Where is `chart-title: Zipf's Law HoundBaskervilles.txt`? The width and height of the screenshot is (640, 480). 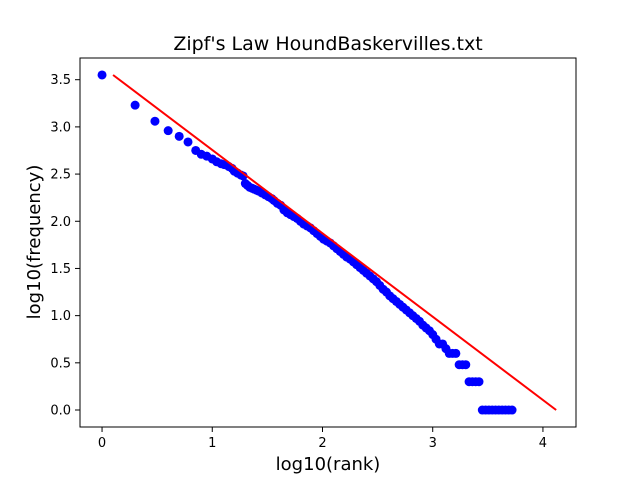 chart-title: Zipf's Law HoundBaskervilles.txt is located at coordinates (327, 44).